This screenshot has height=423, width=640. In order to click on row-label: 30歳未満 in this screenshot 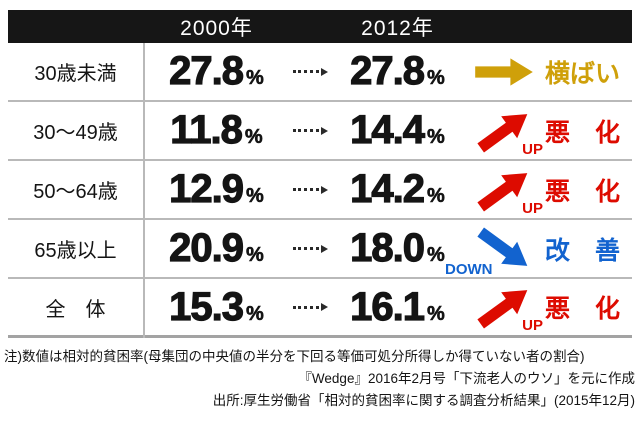, I will do `click(75, 74)`.